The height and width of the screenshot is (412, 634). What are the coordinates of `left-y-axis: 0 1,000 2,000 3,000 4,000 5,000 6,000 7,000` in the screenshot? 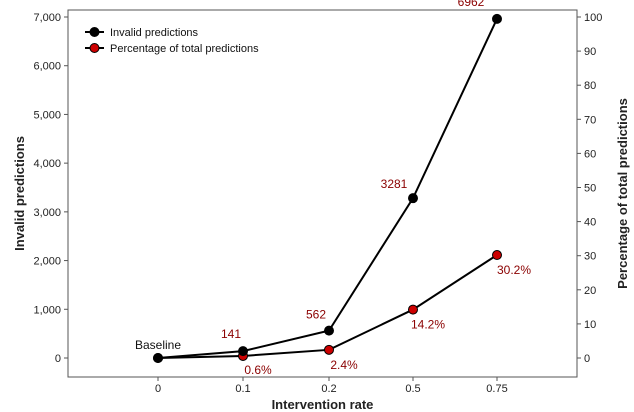 It's located at (50, 188).